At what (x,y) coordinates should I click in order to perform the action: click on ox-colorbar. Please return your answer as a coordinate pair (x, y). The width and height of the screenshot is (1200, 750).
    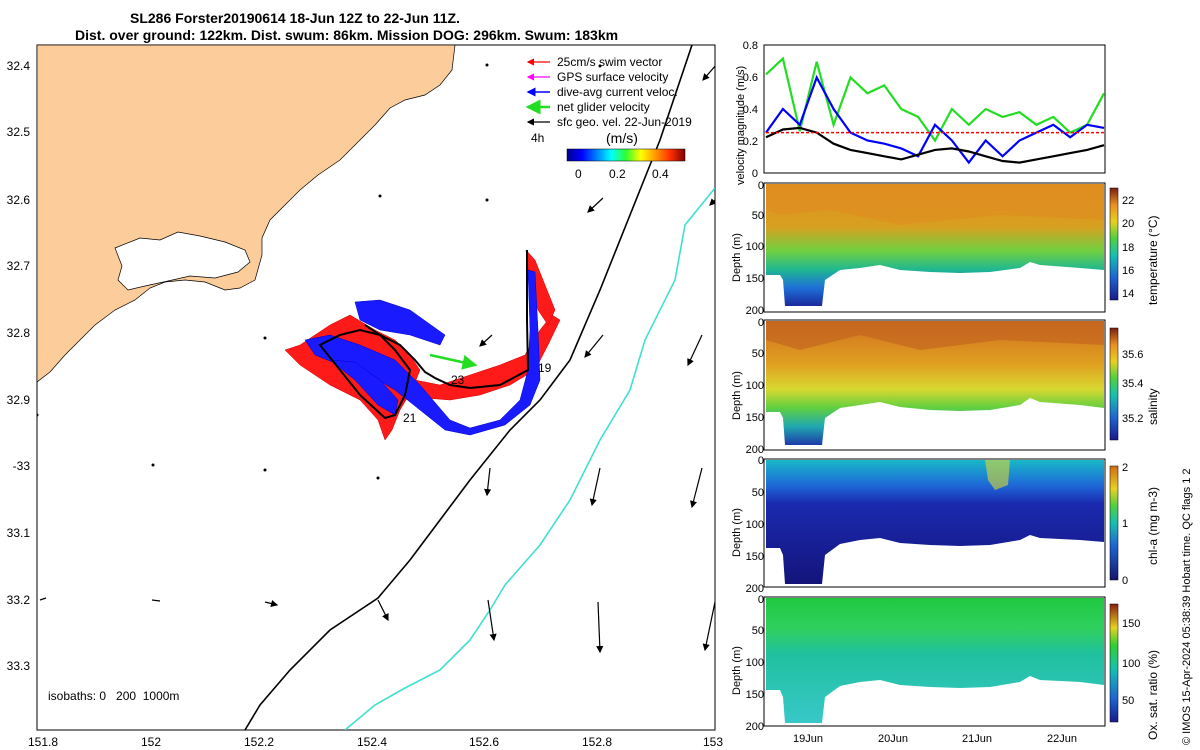
    Looking at the image, I should click on (1114, 663).